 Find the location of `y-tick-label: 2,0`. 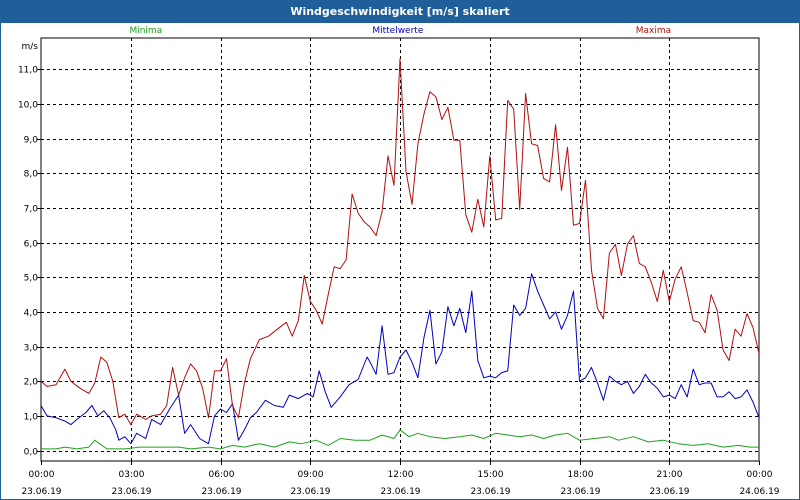

y-tick-label: 2,0 is located at coordinates (31, 383).